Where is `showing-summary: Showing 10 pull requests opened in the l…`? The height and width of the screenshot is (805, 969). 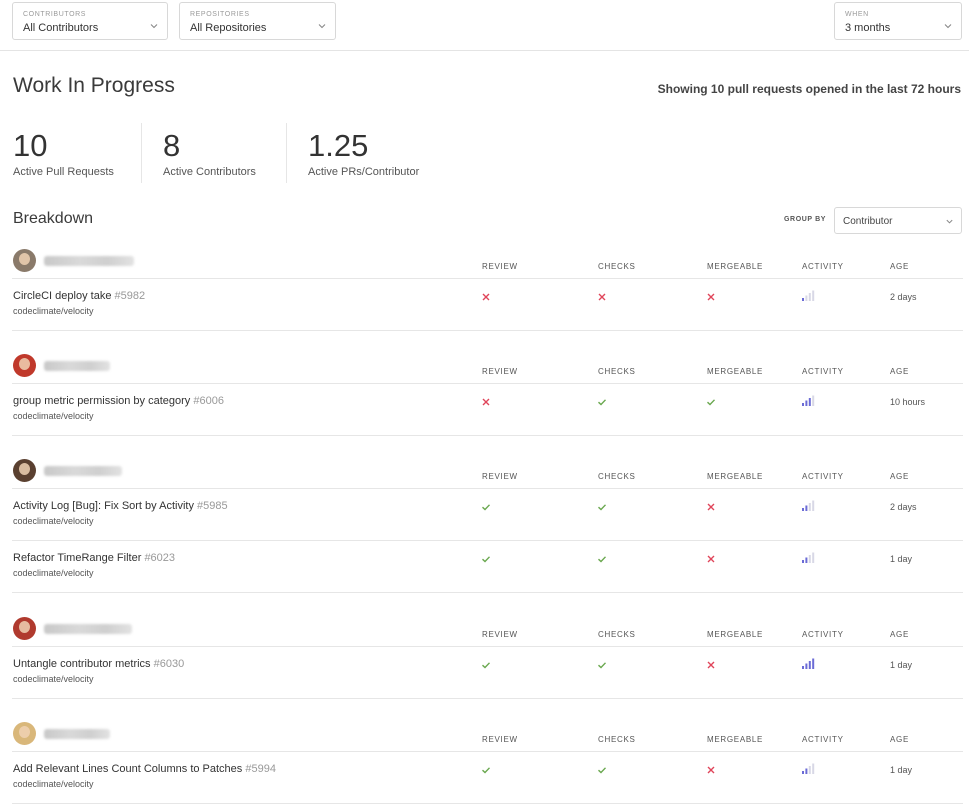 showing-summary: Showing 10 pull requests opened in the l… is located at coordinates (809, 89).